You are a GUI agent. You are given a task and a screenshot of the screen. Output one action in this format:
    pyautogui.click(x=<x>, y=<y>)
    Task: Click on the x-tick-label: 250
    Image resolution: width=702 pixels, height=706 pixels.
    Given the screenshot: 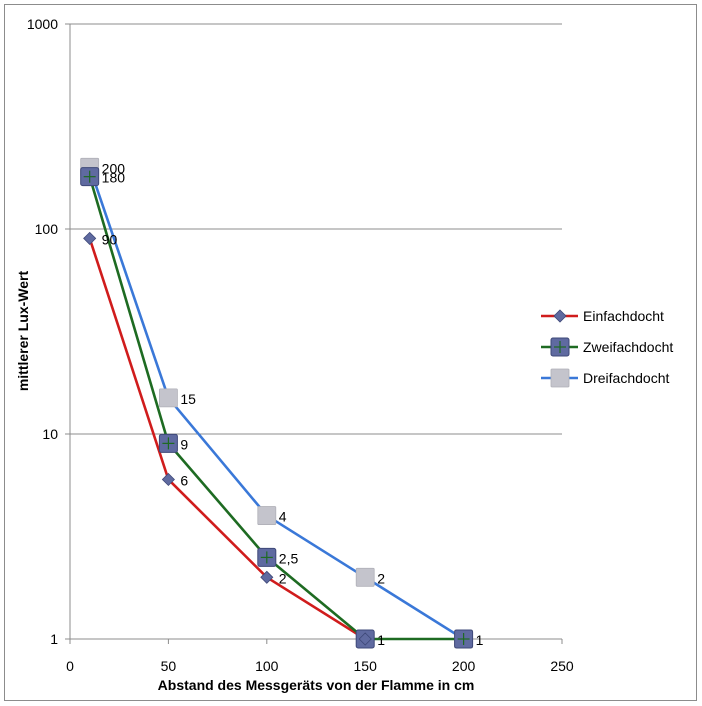 What is the action you would take?
    pyautogui.click(x=562, y=666)
    